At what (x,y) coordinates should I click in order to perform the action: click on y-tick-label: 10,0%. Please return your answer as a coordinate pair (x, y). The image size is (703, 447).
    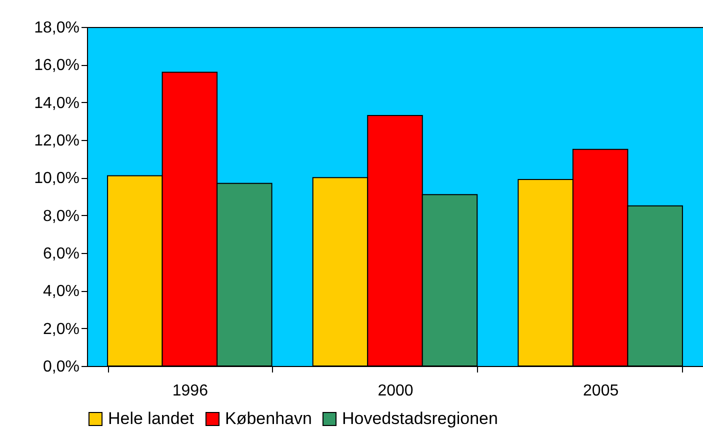
    Looking at the image, I should click on (57, 179).